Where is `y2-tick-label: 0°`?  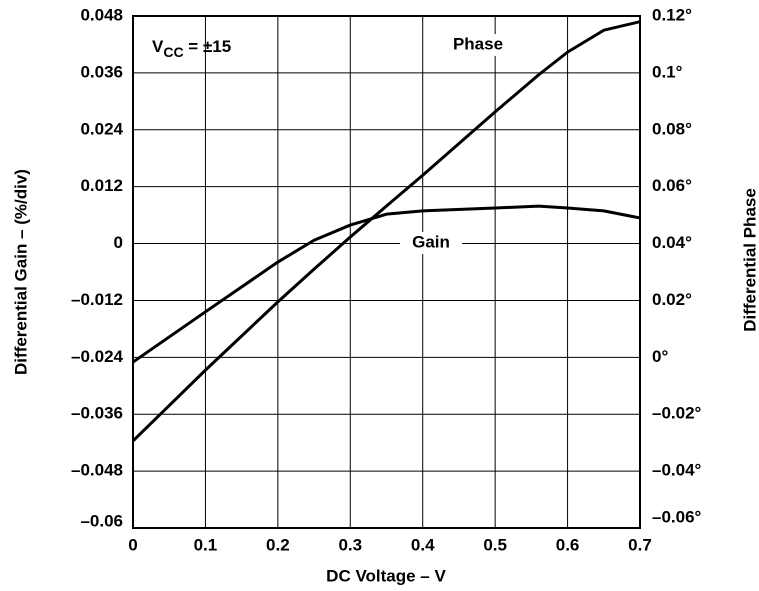 y2-tick-label: 0° is located at coordinates (660, 356).